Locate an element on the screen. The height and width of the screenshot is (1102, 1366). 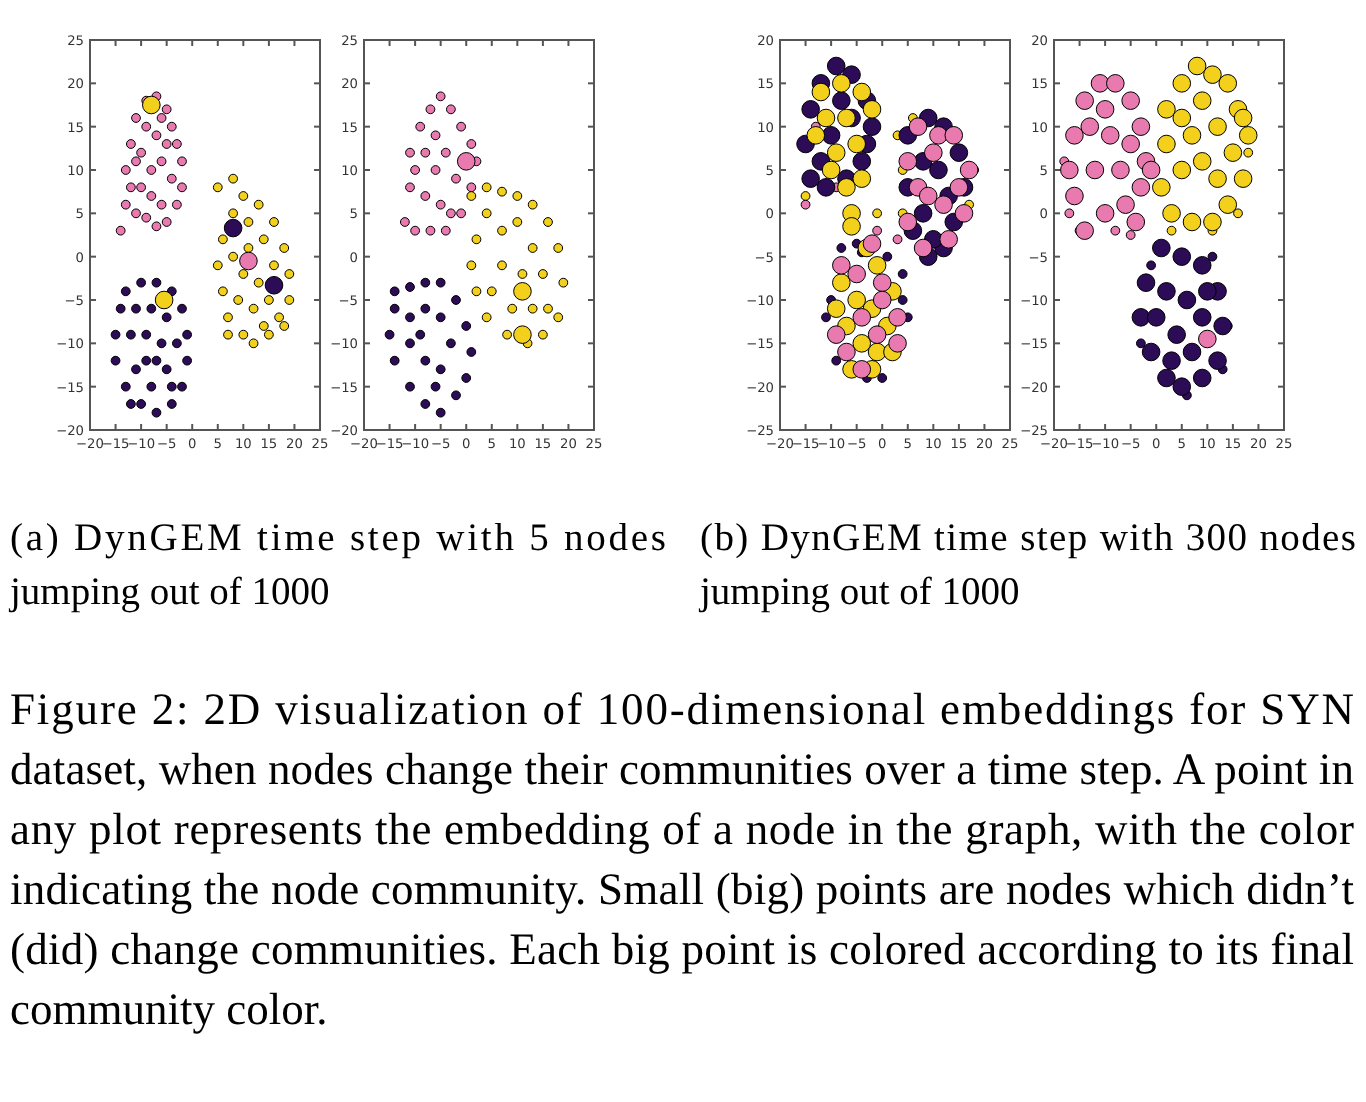
text: (a) DynGEM time step with 5 nodes jumping out of 1000 is located at coordinates (337, 566).